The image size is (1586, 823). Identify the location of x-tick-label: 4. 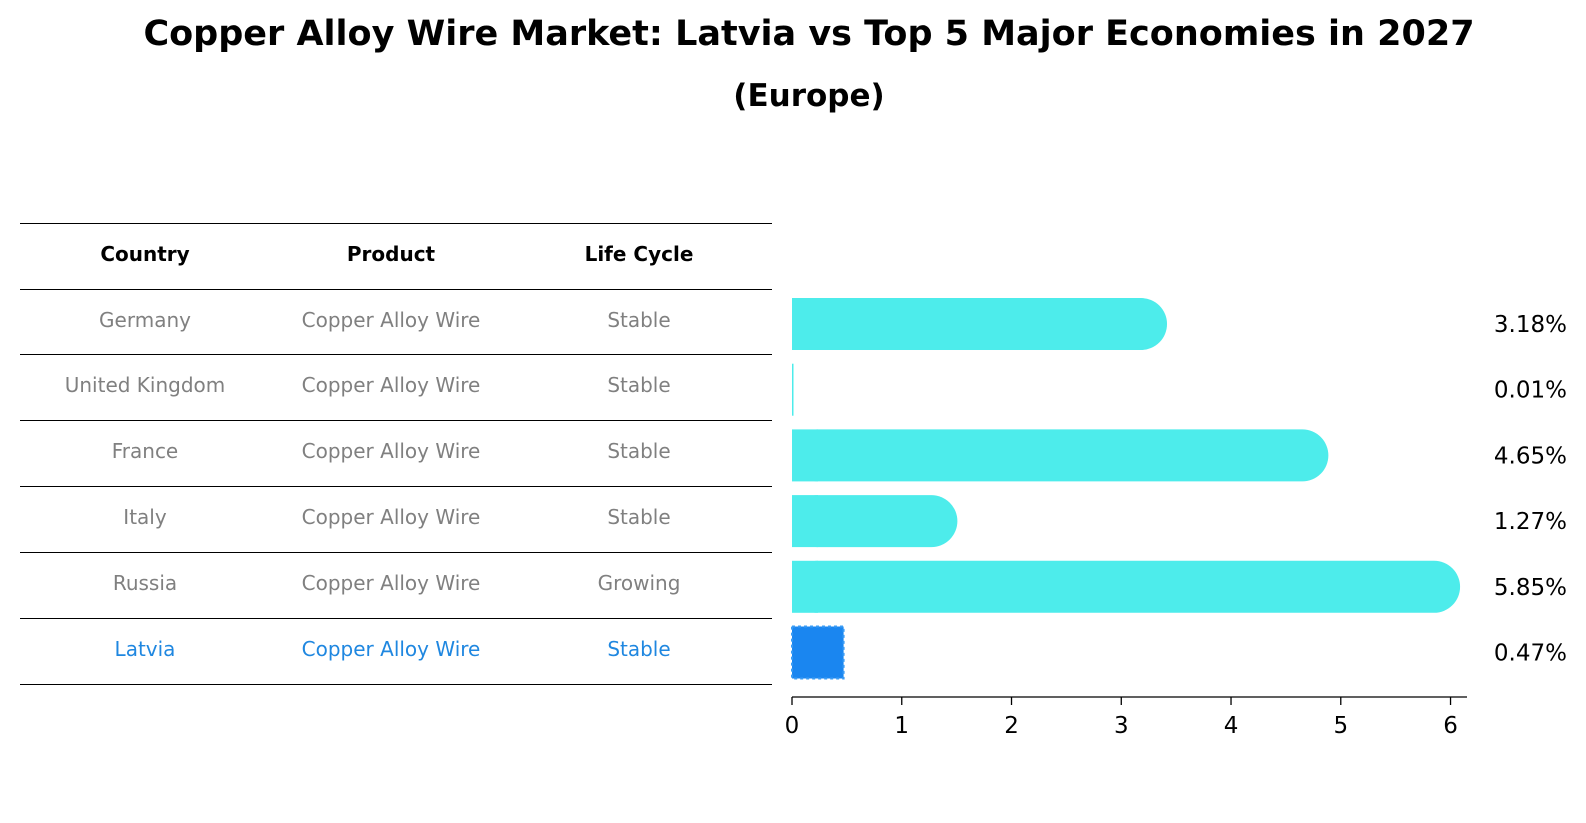
(1231, 726).